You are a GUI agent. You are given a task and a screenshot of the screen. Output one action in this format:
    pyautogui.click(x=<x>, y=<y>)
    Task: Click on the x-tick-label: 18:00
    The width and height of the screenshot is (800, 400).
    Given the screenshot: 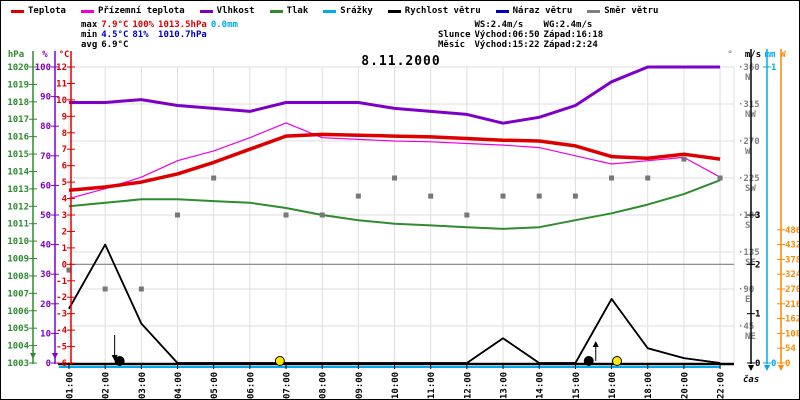 What is the action you would take?
    pyautogui.click(x=649, y=385)
    